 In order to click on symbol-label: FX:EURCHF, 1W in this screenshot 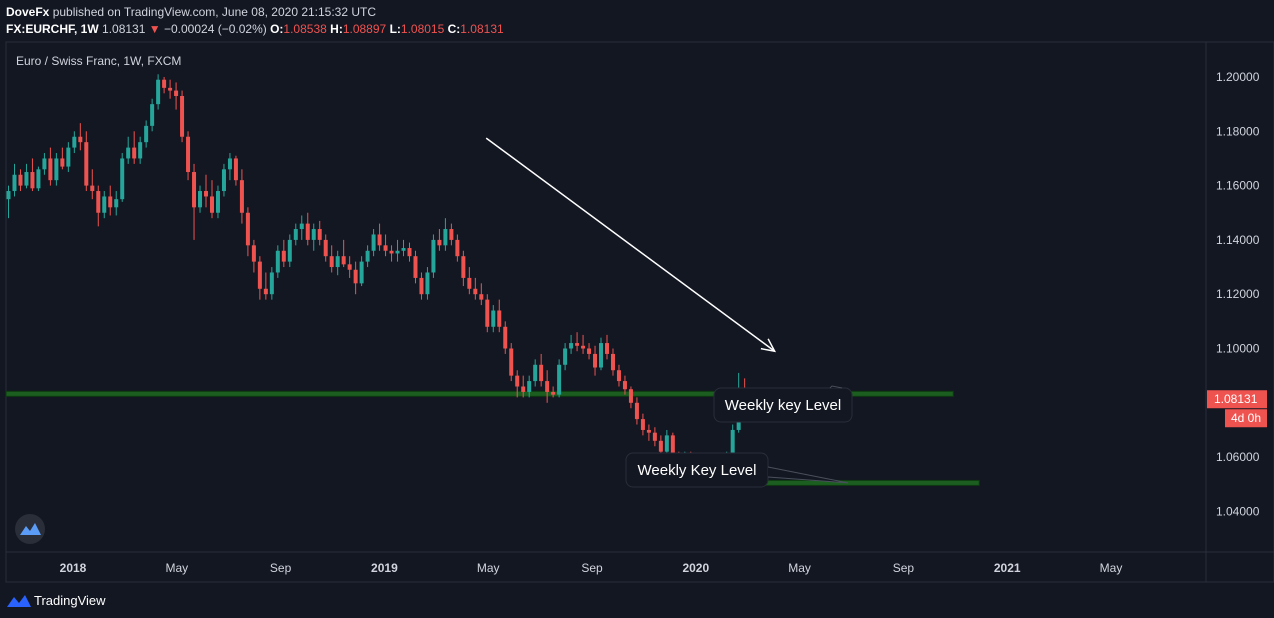, I will do `click(52, 29)`.